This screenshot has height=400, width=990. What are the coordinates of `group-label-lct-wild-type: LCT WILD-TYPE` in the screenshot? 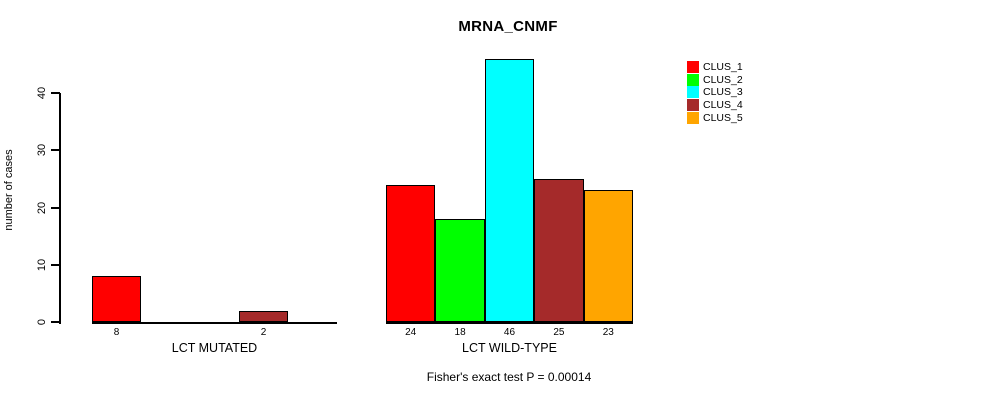 It's located at (509, 348).